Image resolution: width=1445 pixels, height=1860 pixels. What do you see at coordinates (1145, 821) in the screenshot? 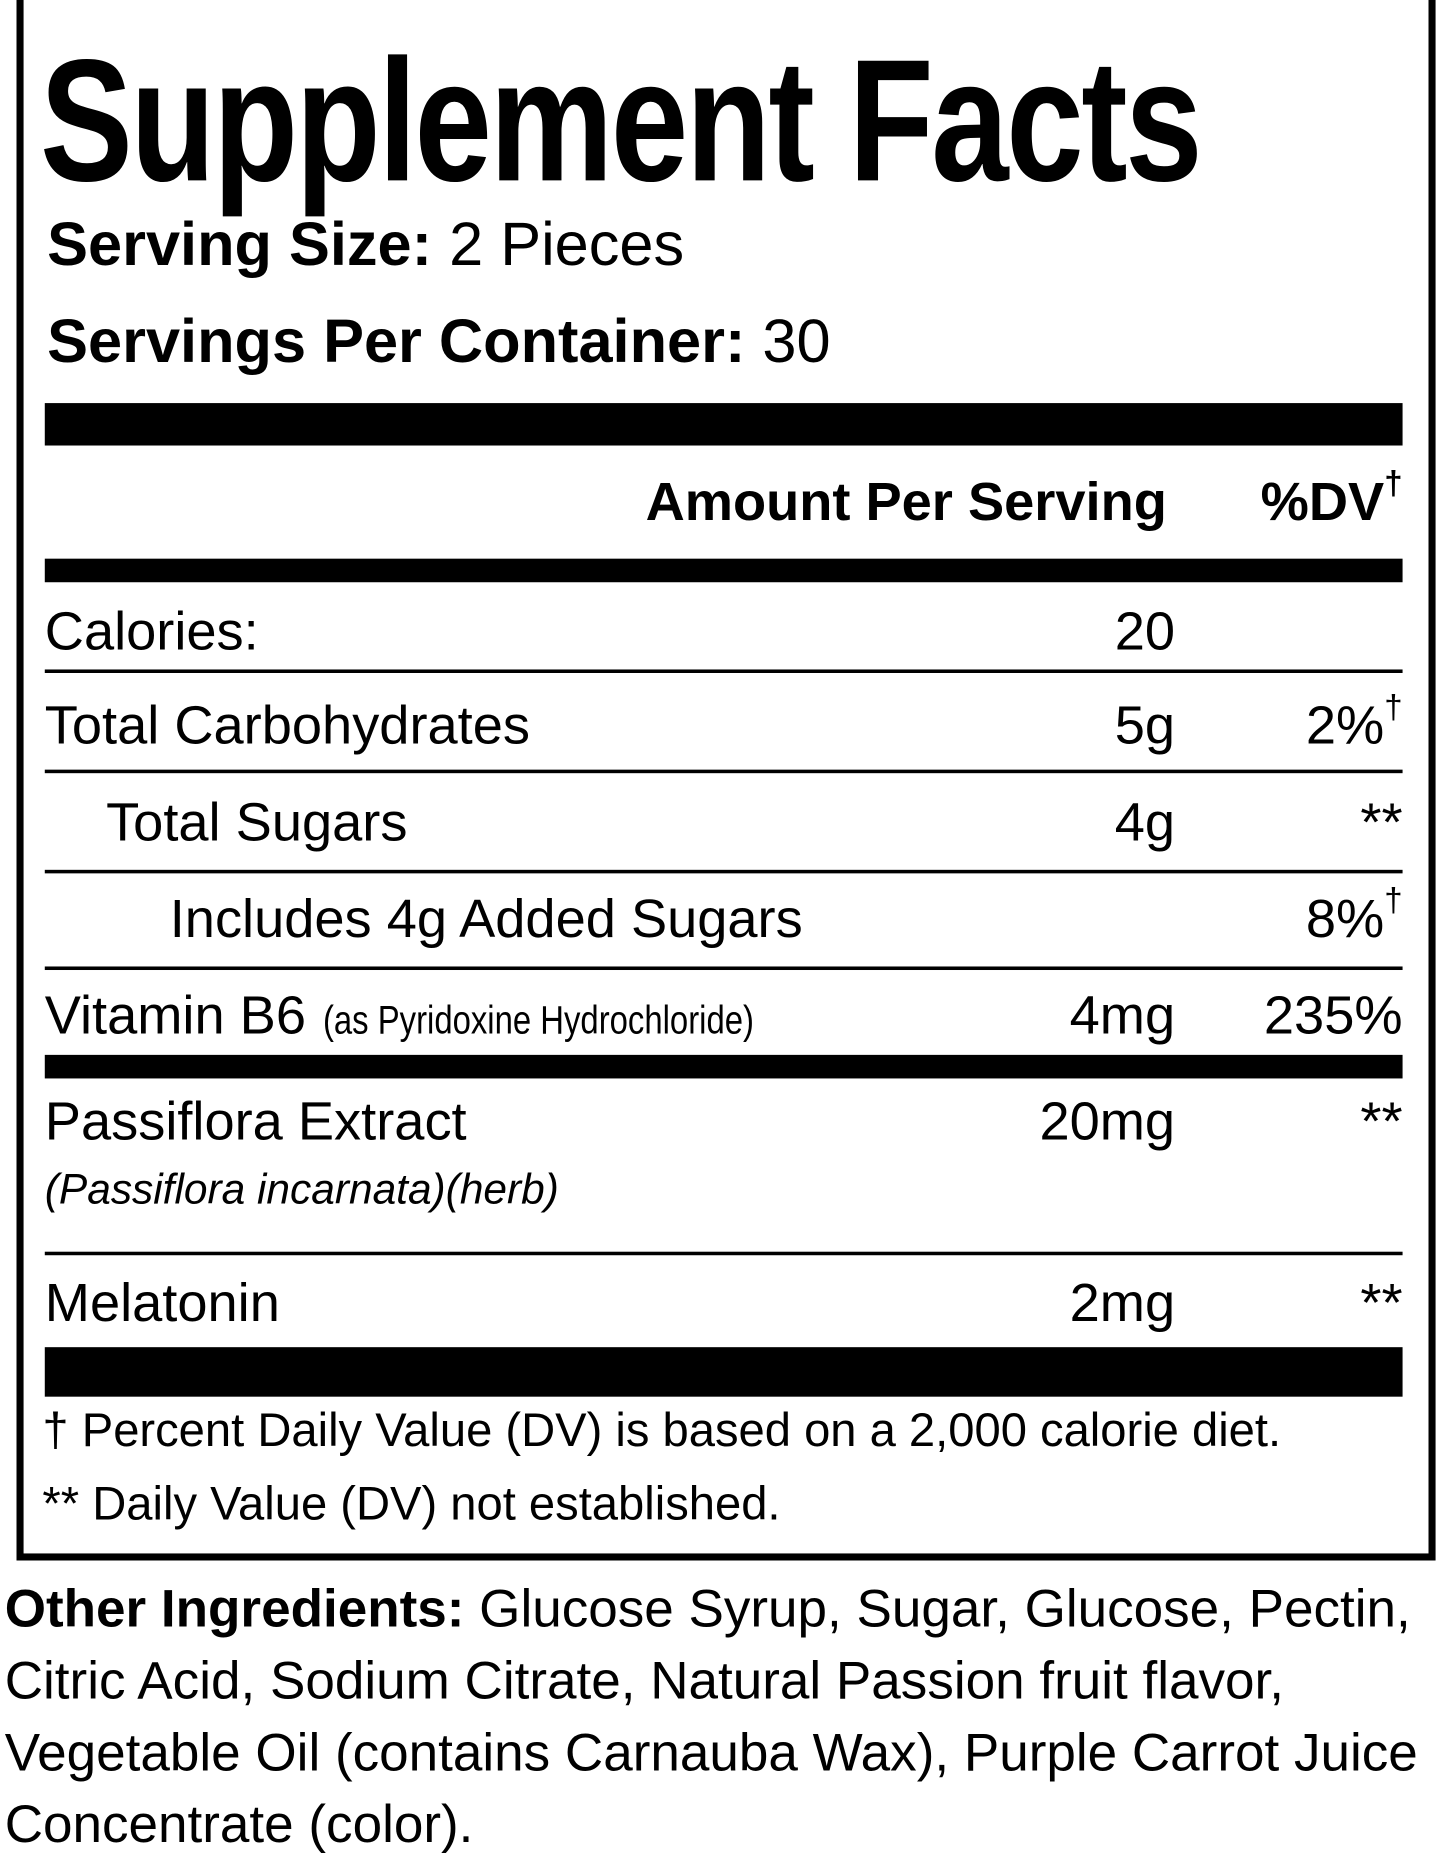
I see `amount: 4g` at bounding box center [1145, 821].